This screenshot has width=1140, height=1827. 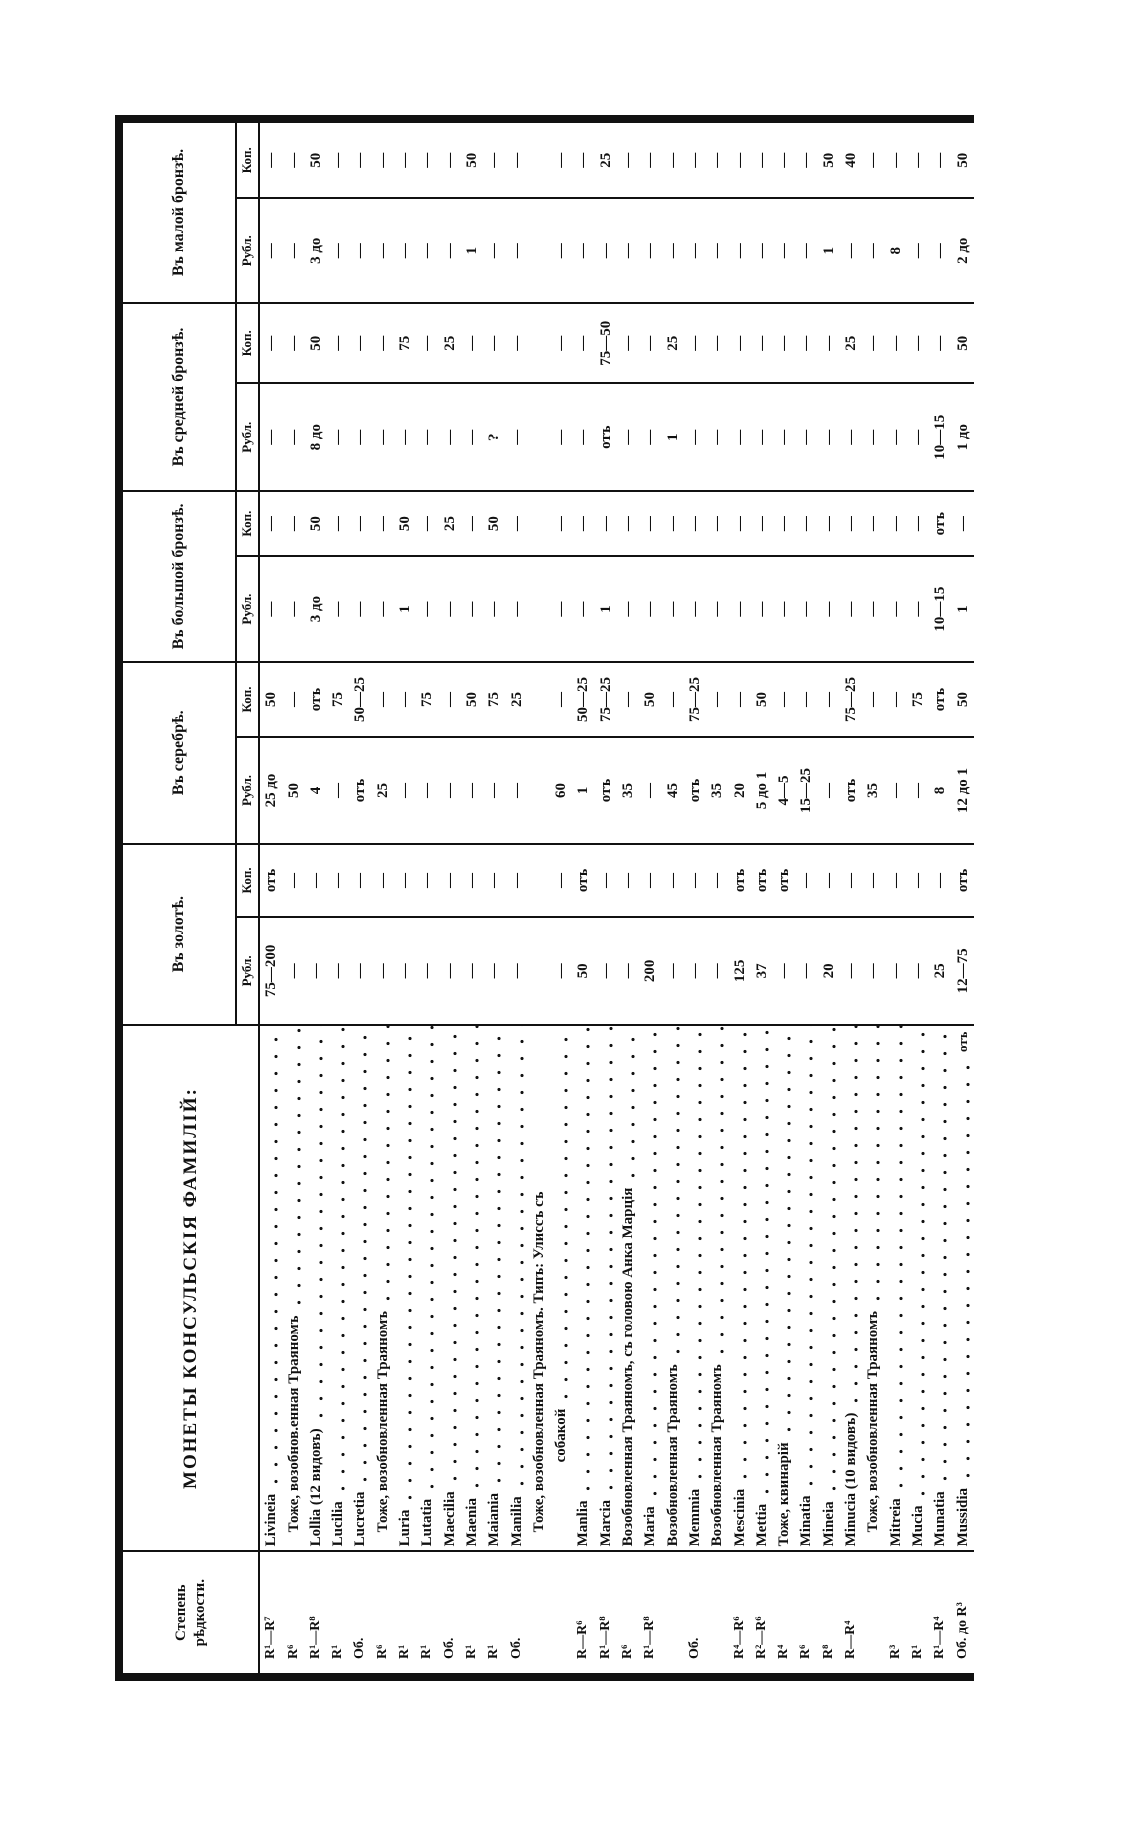 I want to click on small-bronze-rub-cell: 1, so click(x=471, y=250).